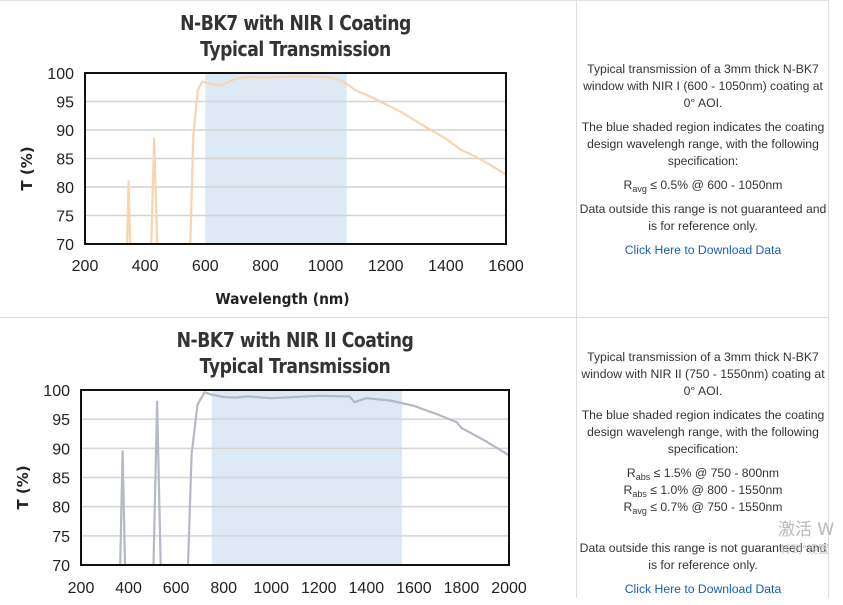 Image resolution: width=843 pixels, height=605 pixels. Describe the element at coordinates (703, 508) in the screenshot. I see `specification-item: Ravg ≤ 0.7% @ 750 - 1550nm` at that location.